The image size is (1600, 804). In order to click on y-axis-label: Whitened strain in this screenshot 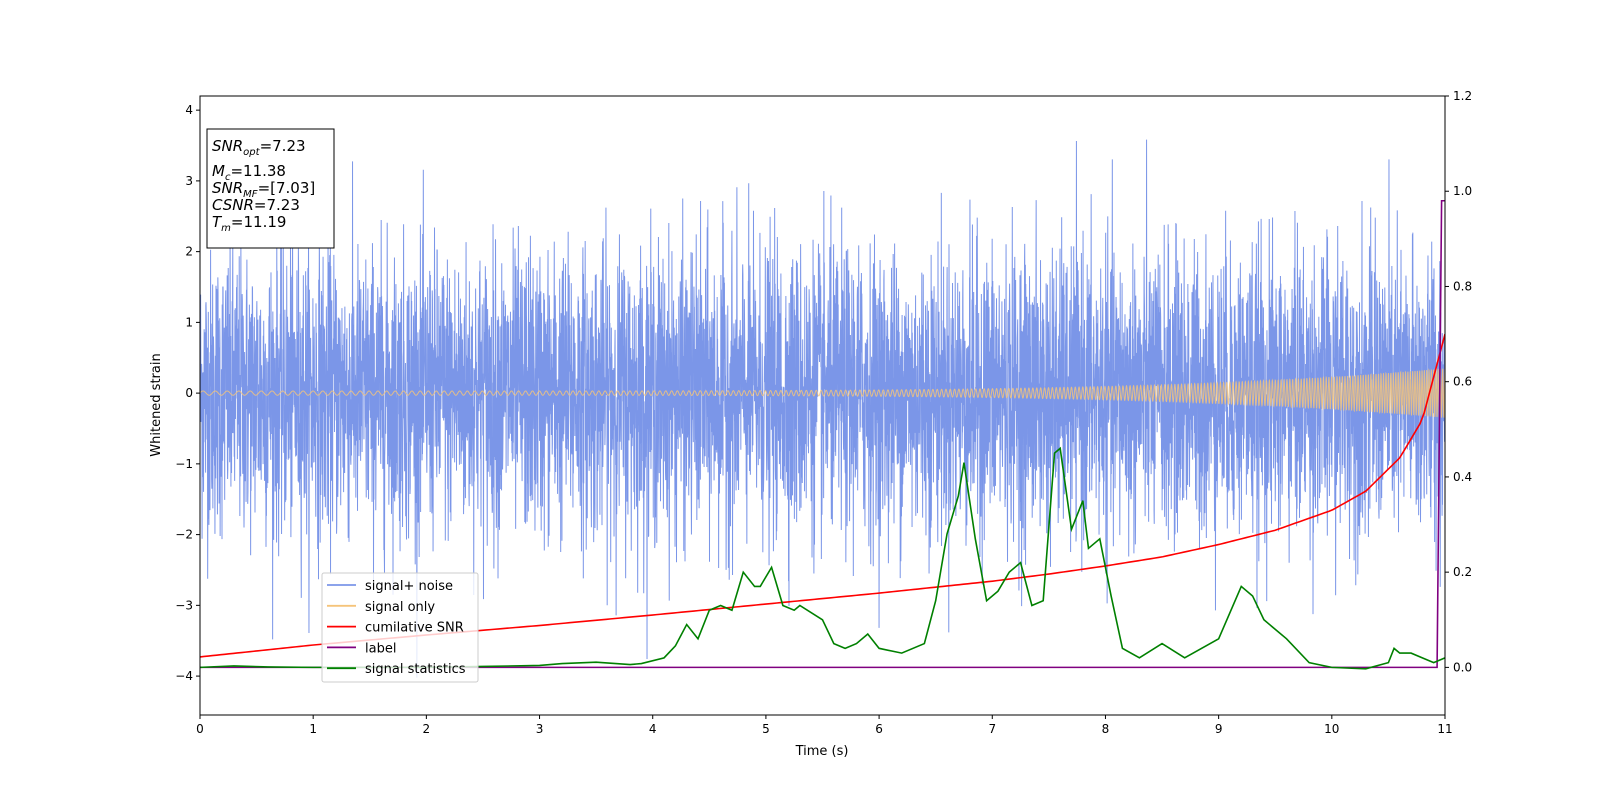, I will do `click(156, 404)`.